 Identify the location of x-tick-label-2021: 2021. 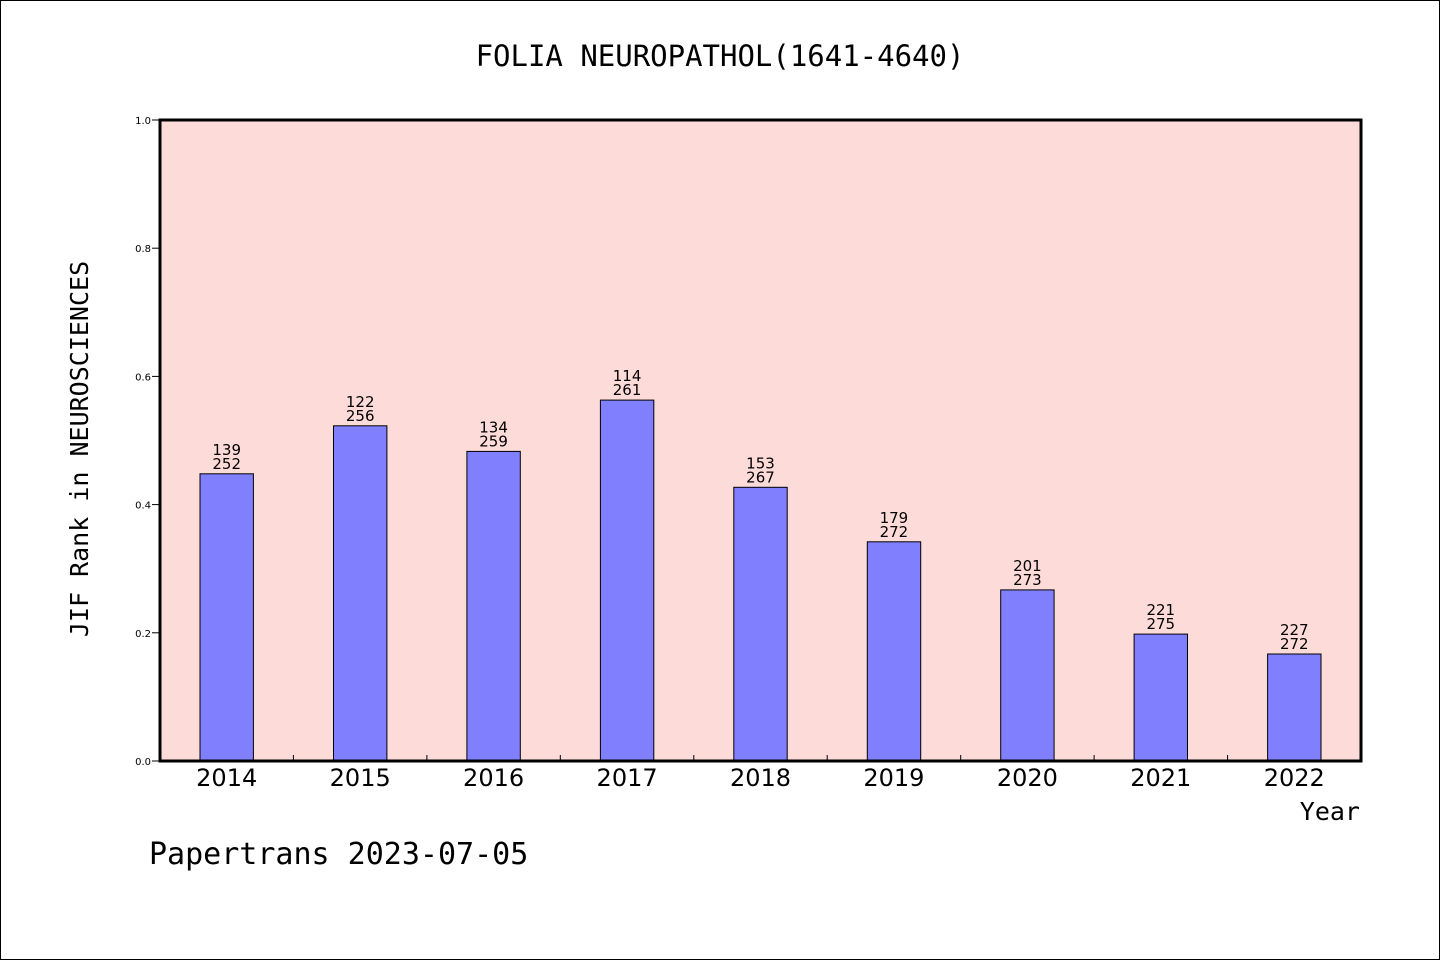
(1160, 778).